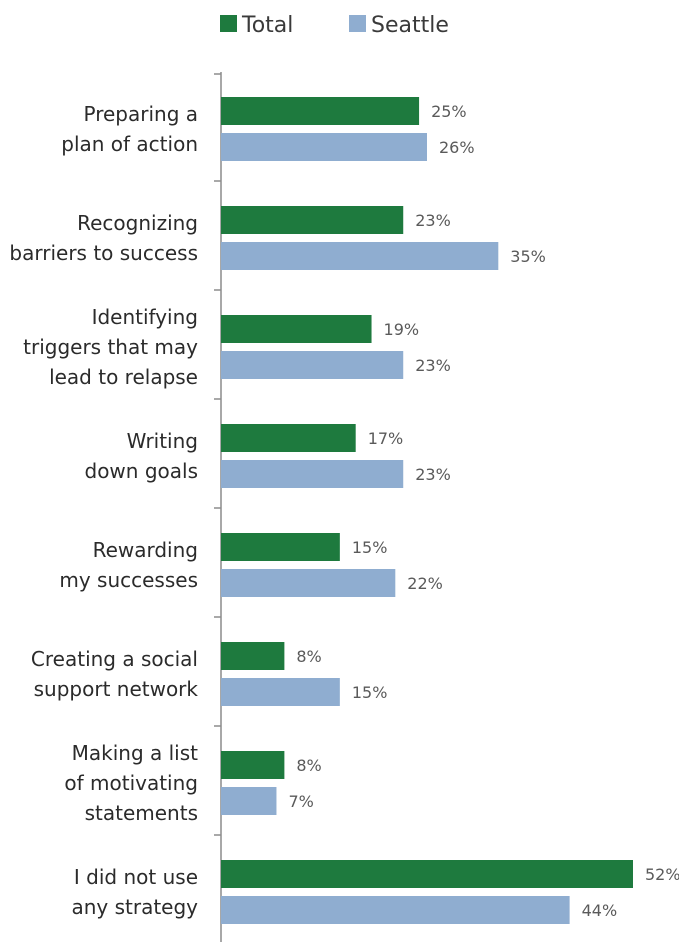 The height and width of the screenshot is (947, 679). Describe the element at coordinates (304, 674) in the screenshot. I see `bar-group: 8% 15%` at that location.